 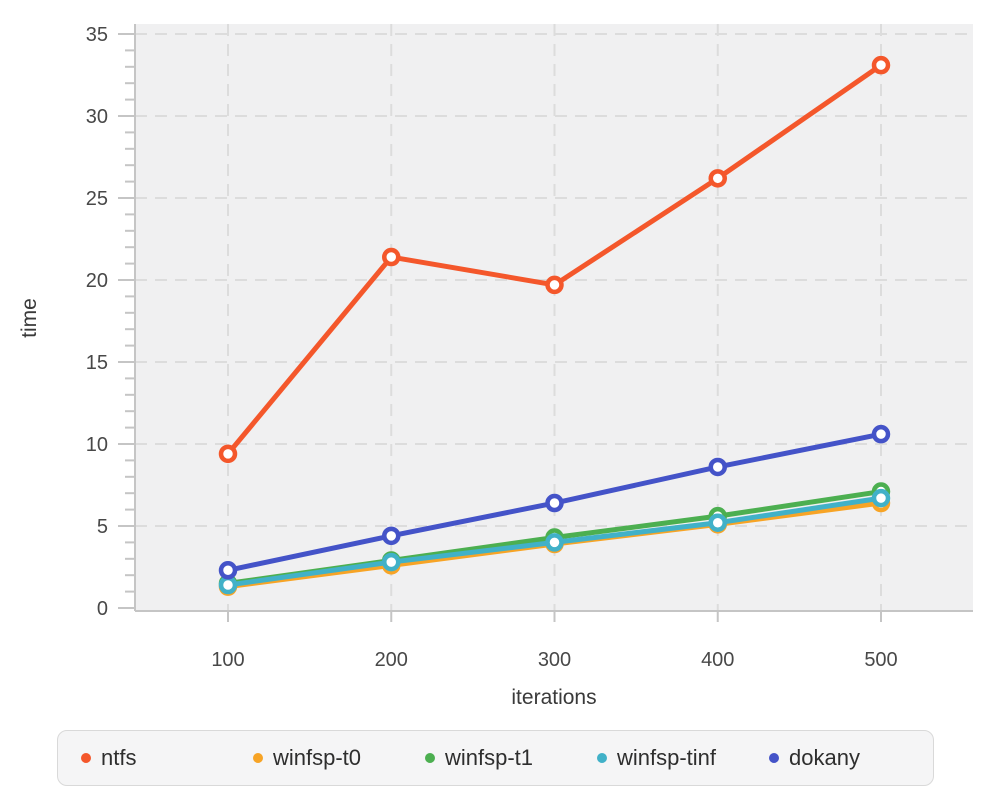 I want to click on y-tick-label: 0, so click(x=102, y=609).